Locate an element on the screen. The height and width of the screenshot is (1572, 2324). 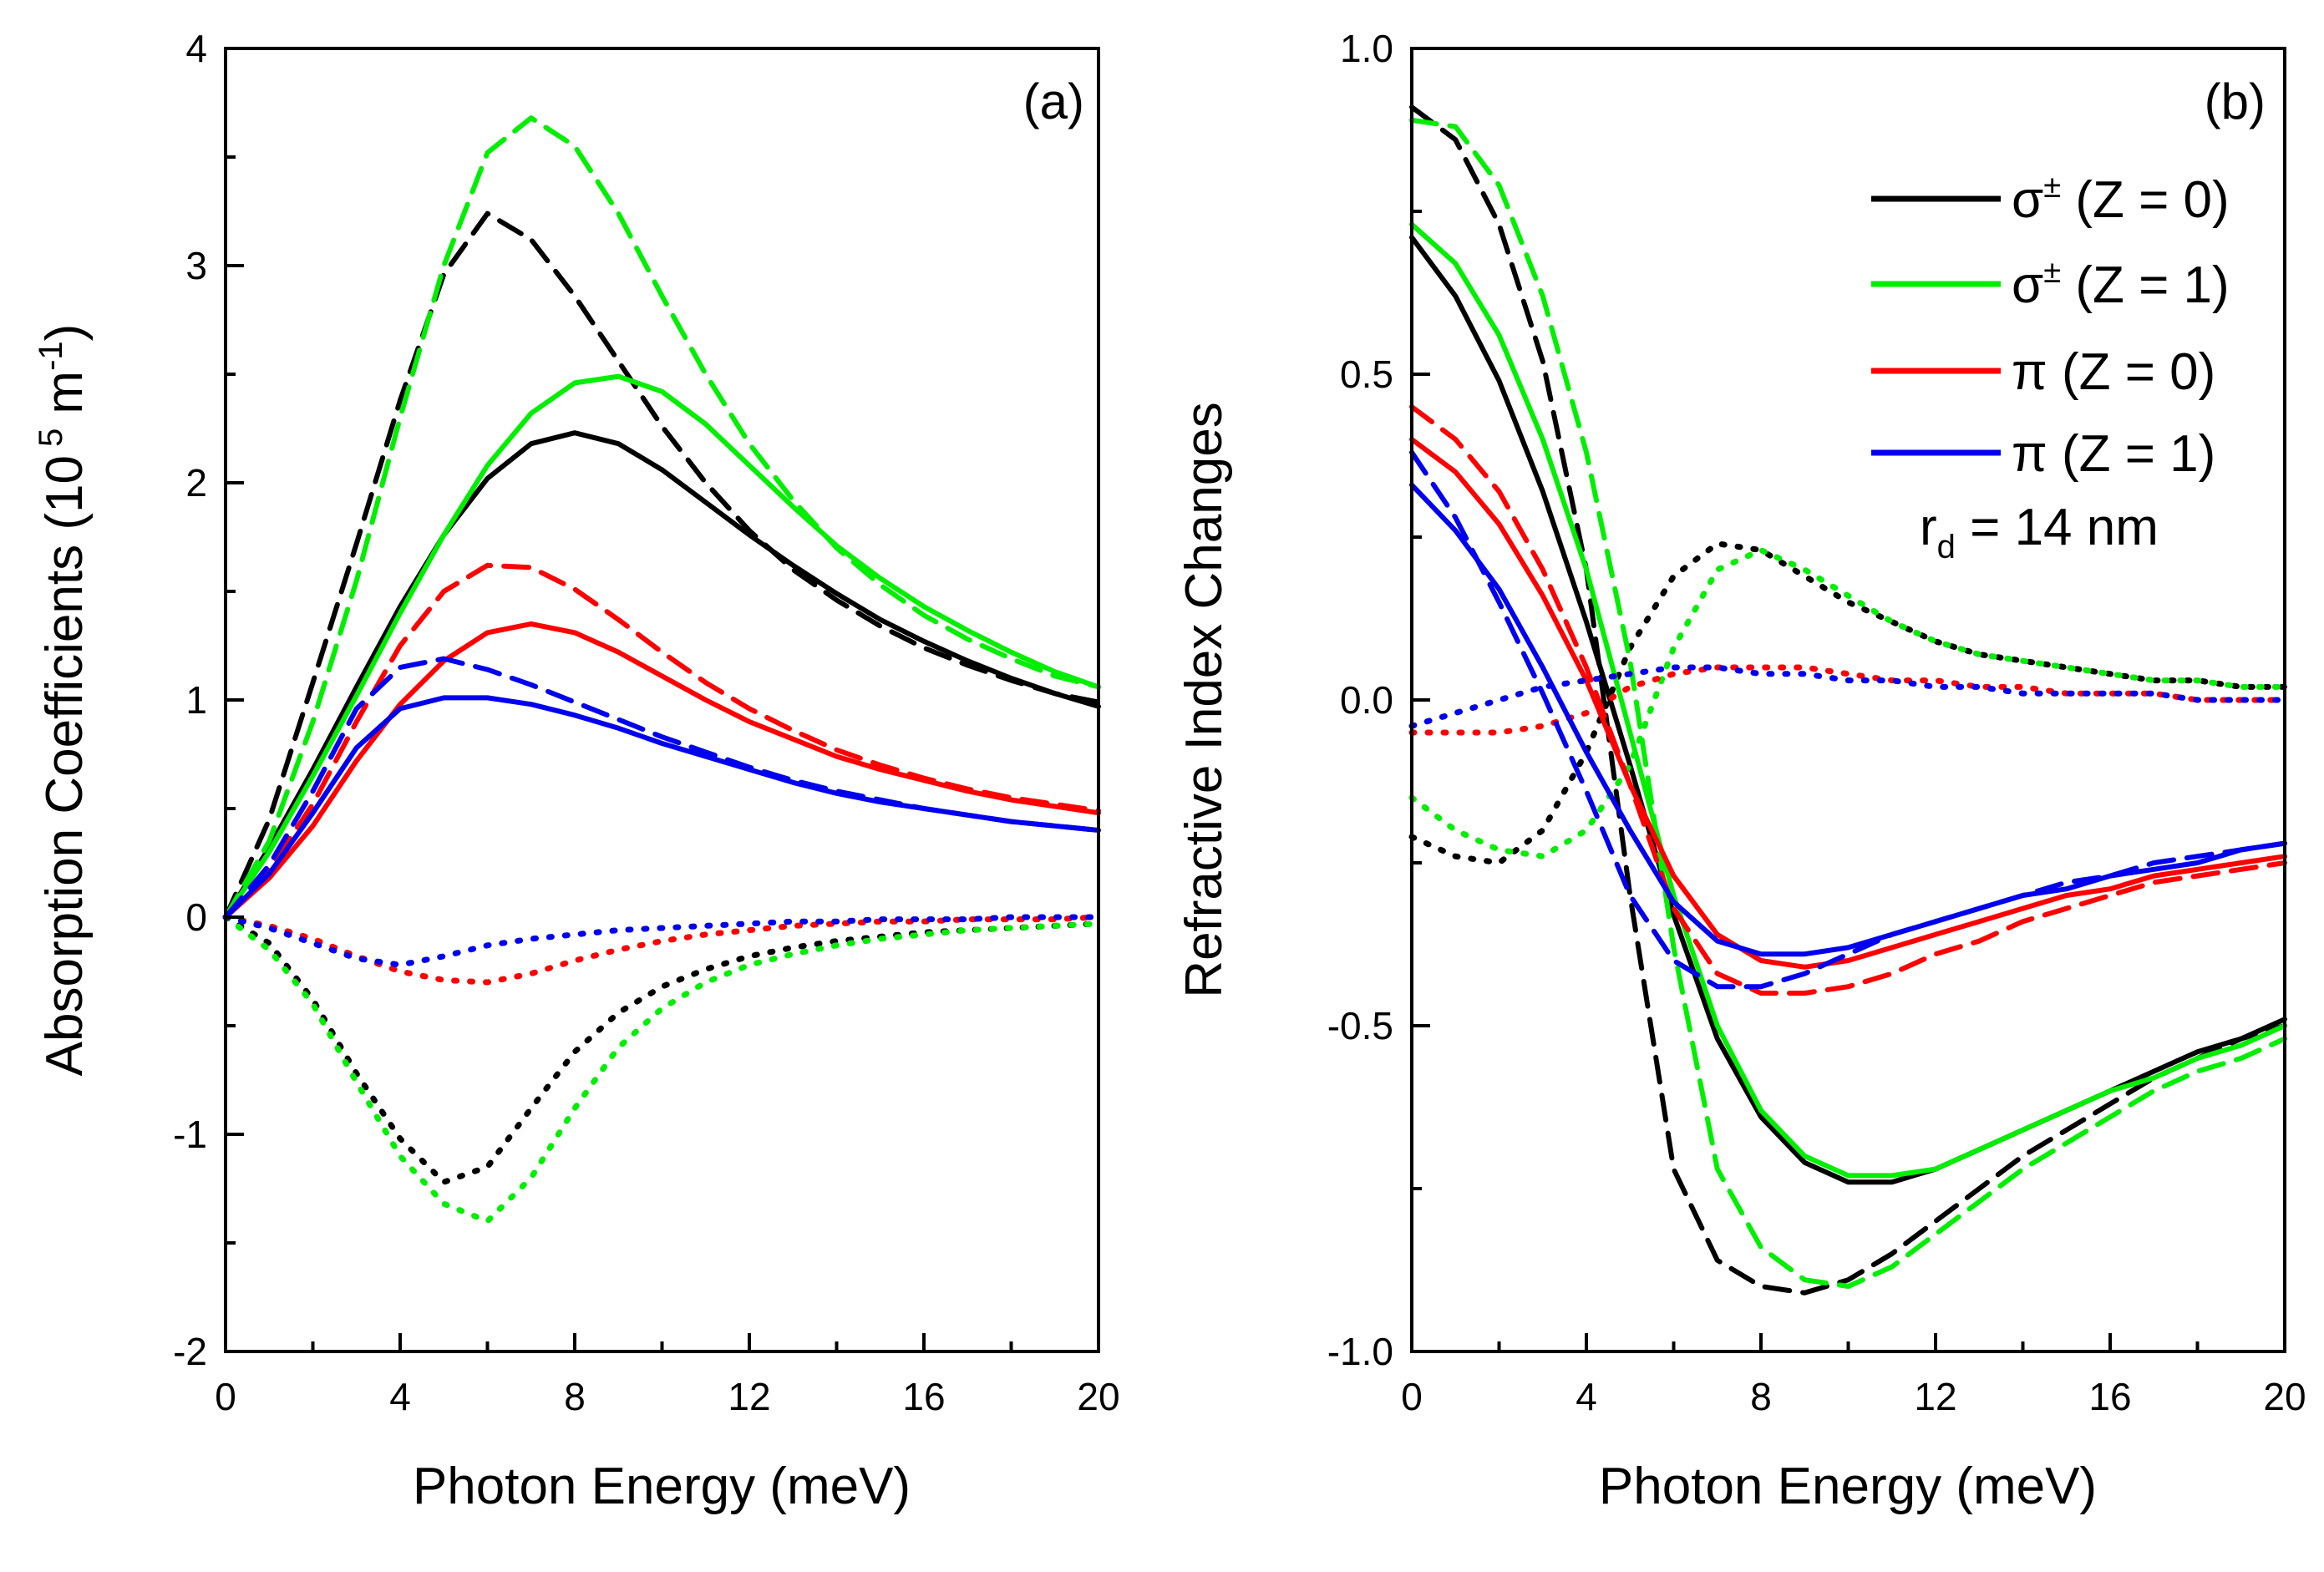
panel-b-tag: (b) is located at coordinates (2235, 101).